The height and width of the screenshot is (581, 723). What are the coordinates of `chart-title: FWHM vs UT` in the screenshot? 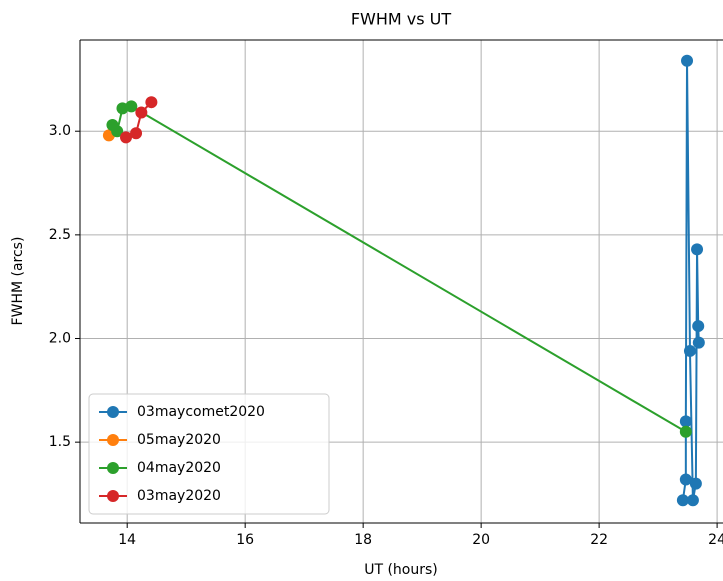 It's located at (401, 19).